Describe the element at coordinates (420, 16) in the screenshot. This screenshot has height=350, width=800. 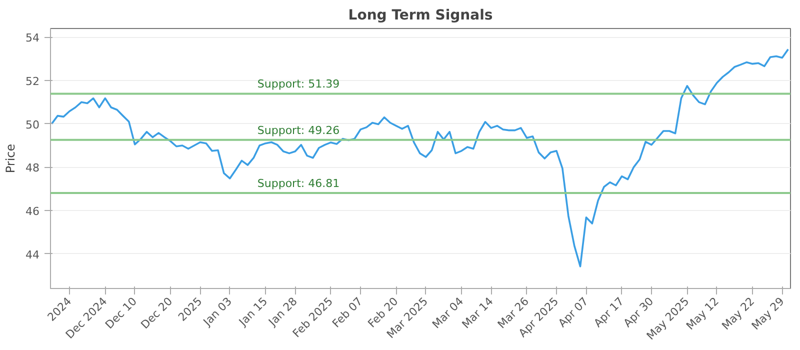
I see `chart-title: Long Term Signals` at that location.